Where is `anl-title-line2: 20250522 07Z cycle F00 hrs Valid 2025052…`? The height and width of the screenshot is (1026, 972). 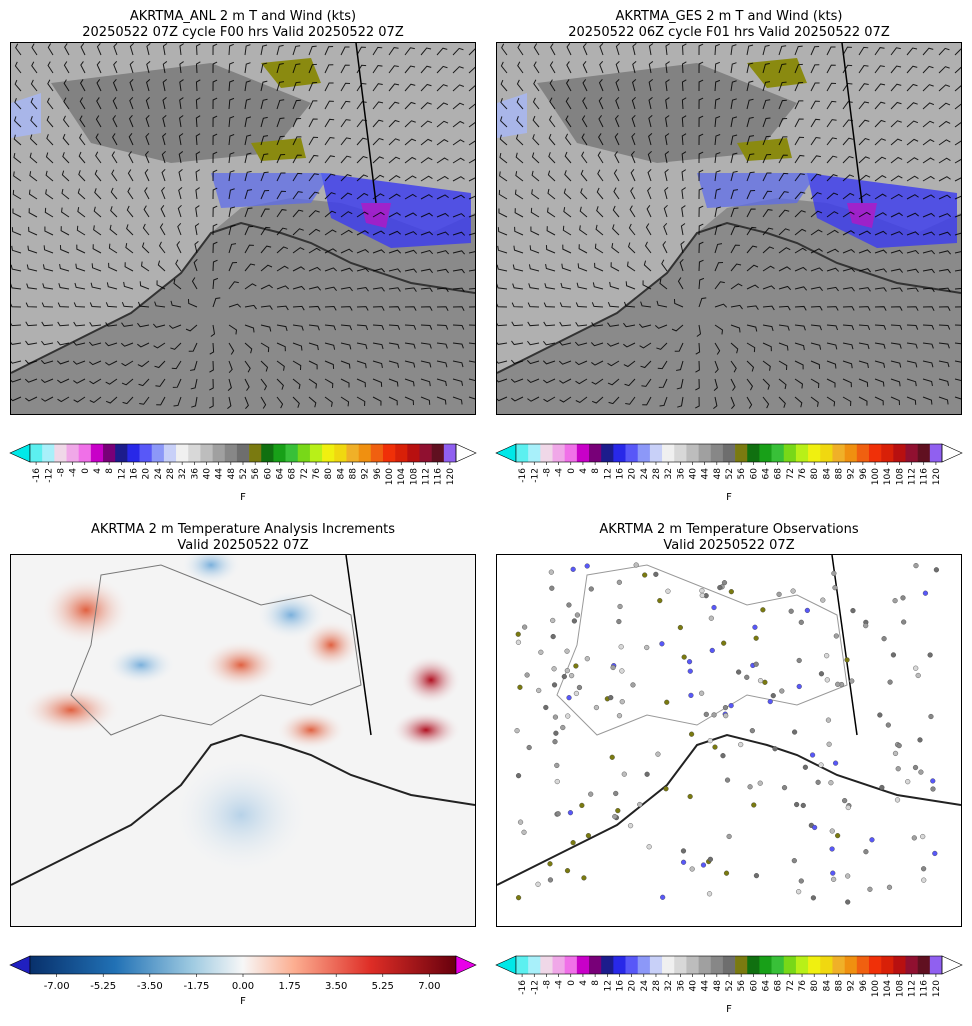 anl-title-line2: 20250522 07Z cycle F00 hrs Valid 2025052… is located at coordinates (243, 32).